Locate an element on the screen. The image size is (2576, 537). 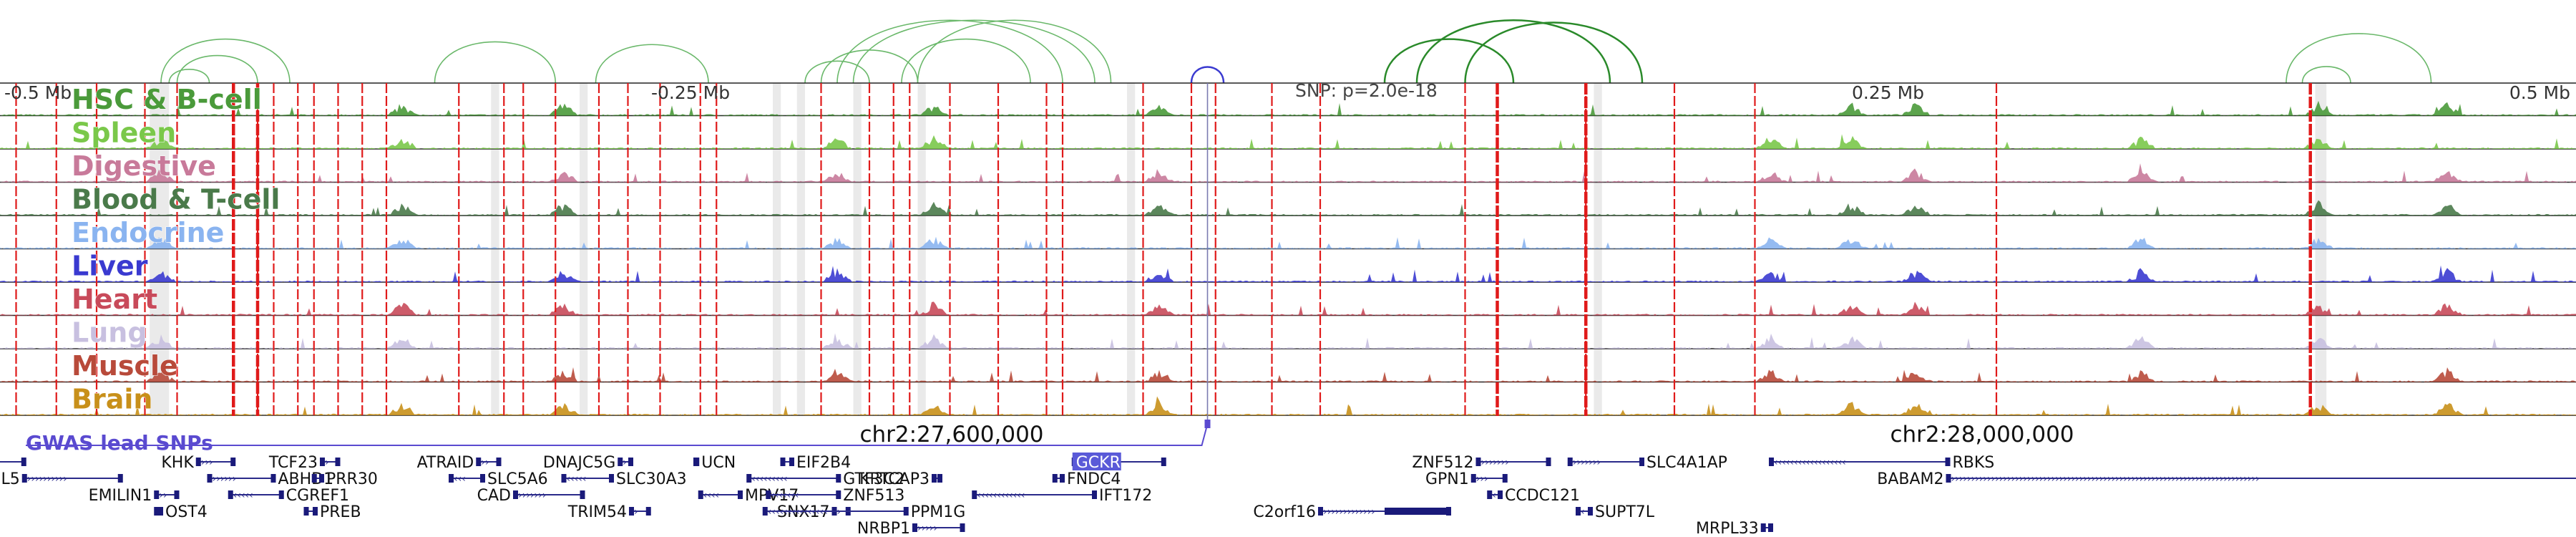
gene-strand-arrows: ›› is located at coordinates (163, 495).